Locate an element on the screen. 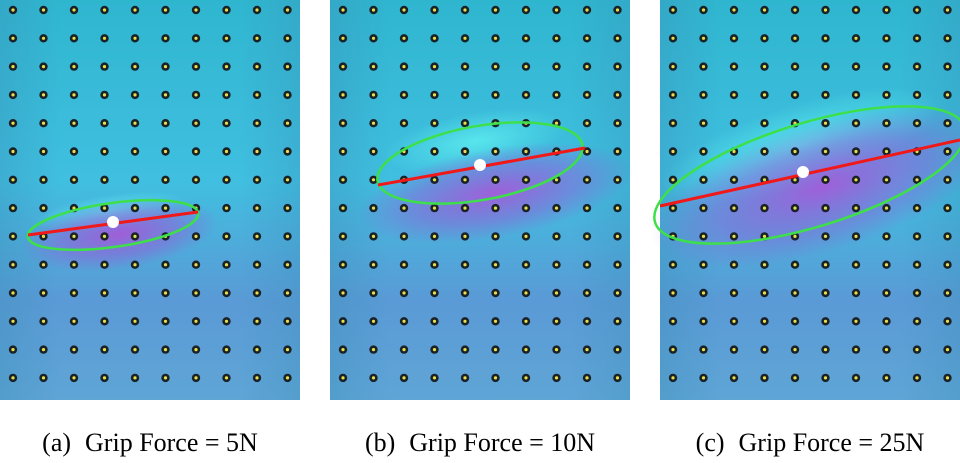  caption-text: Grip Force = 25N is located at coordinates (832, 442).